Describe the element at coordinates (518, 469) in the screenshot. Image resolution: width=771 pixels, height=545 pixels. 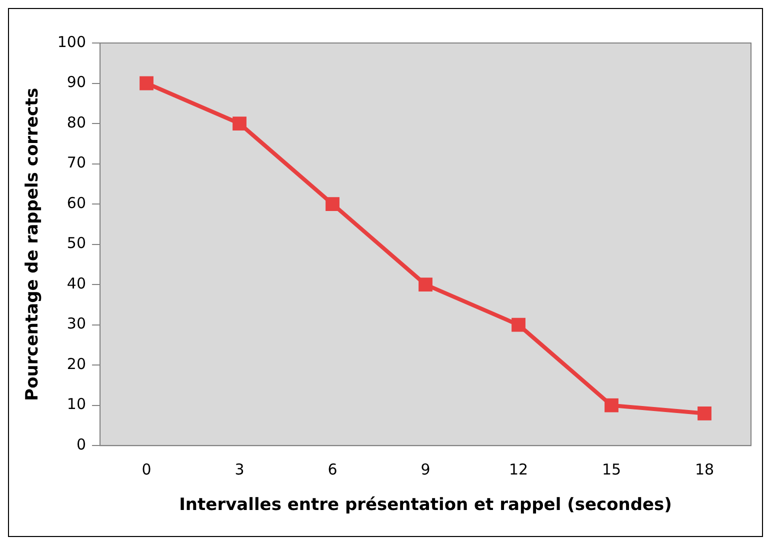
I see `x-tick-label: 12` at that location.